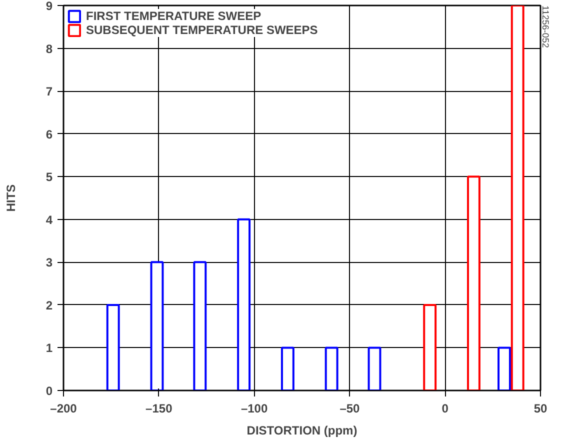 The height and width of the screenshot is (444, 582). I want to click on y-axis-title: HITS, so click(11, 198).